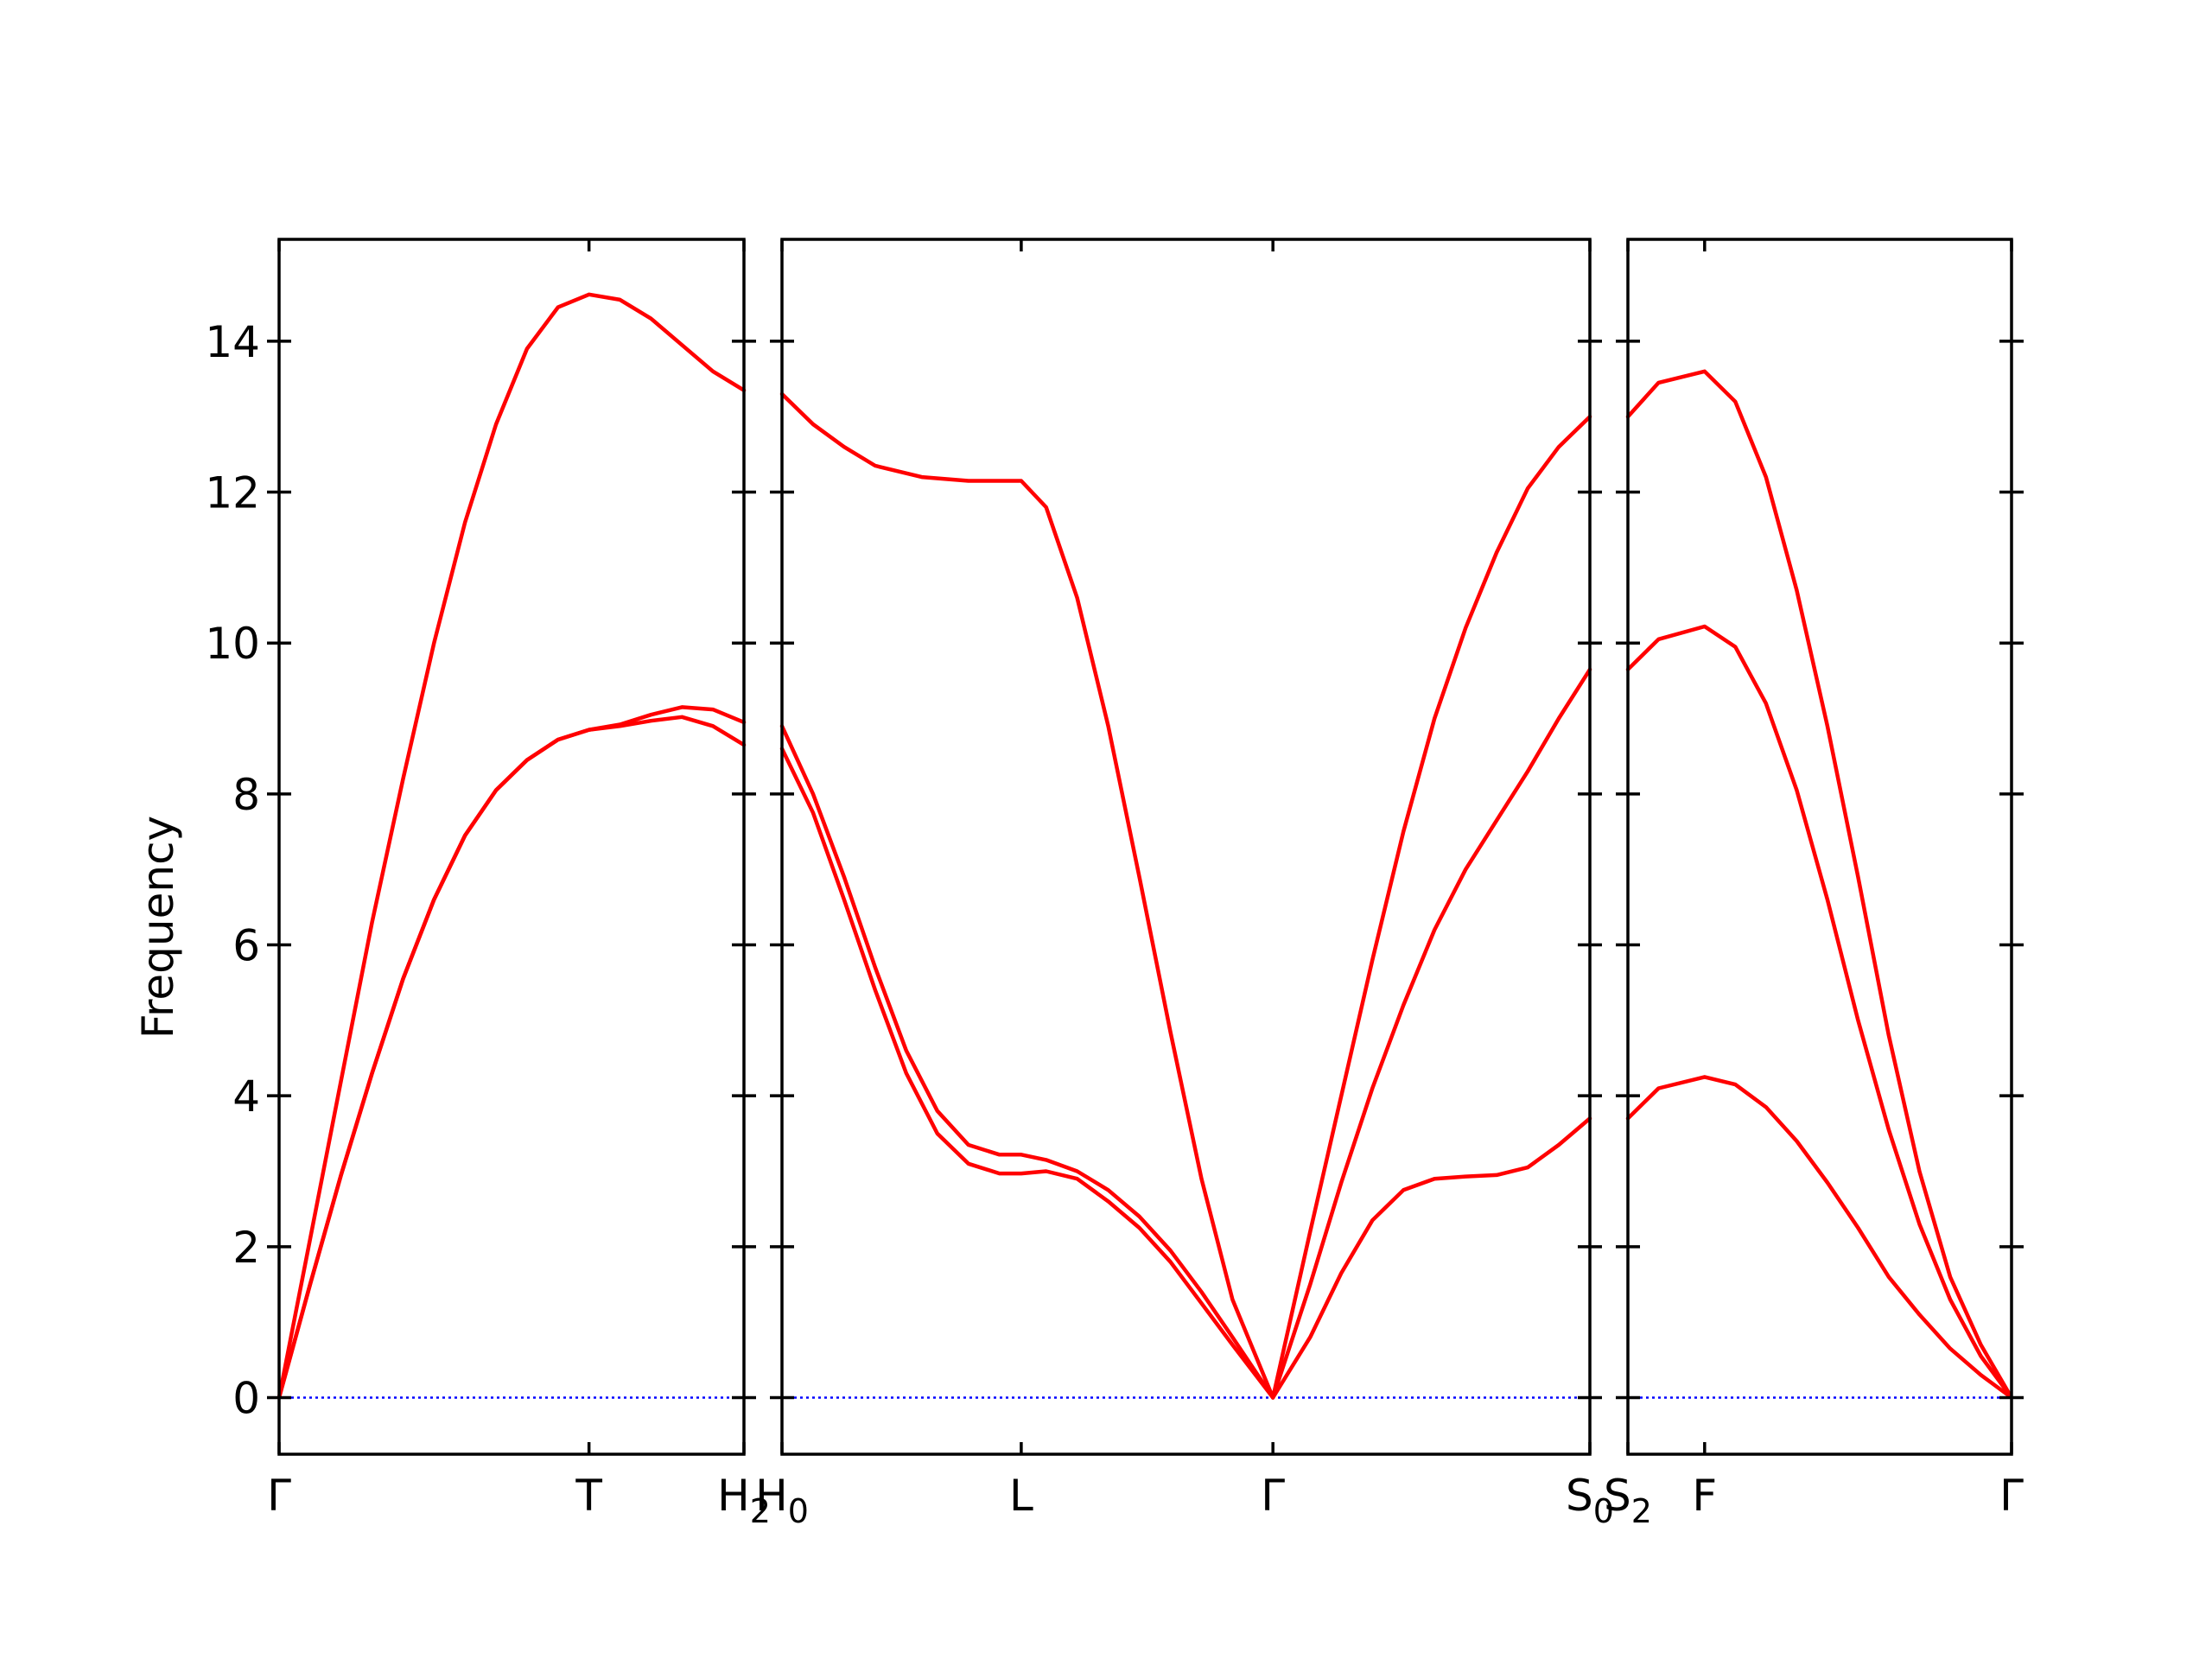 Image resolution: width=2212 pixels, height=1659 pixels. What do you see at coordinates (246, 1248) in the screenshot?
I see `y-tick-label: 2` at bounding box center [246, 1248].